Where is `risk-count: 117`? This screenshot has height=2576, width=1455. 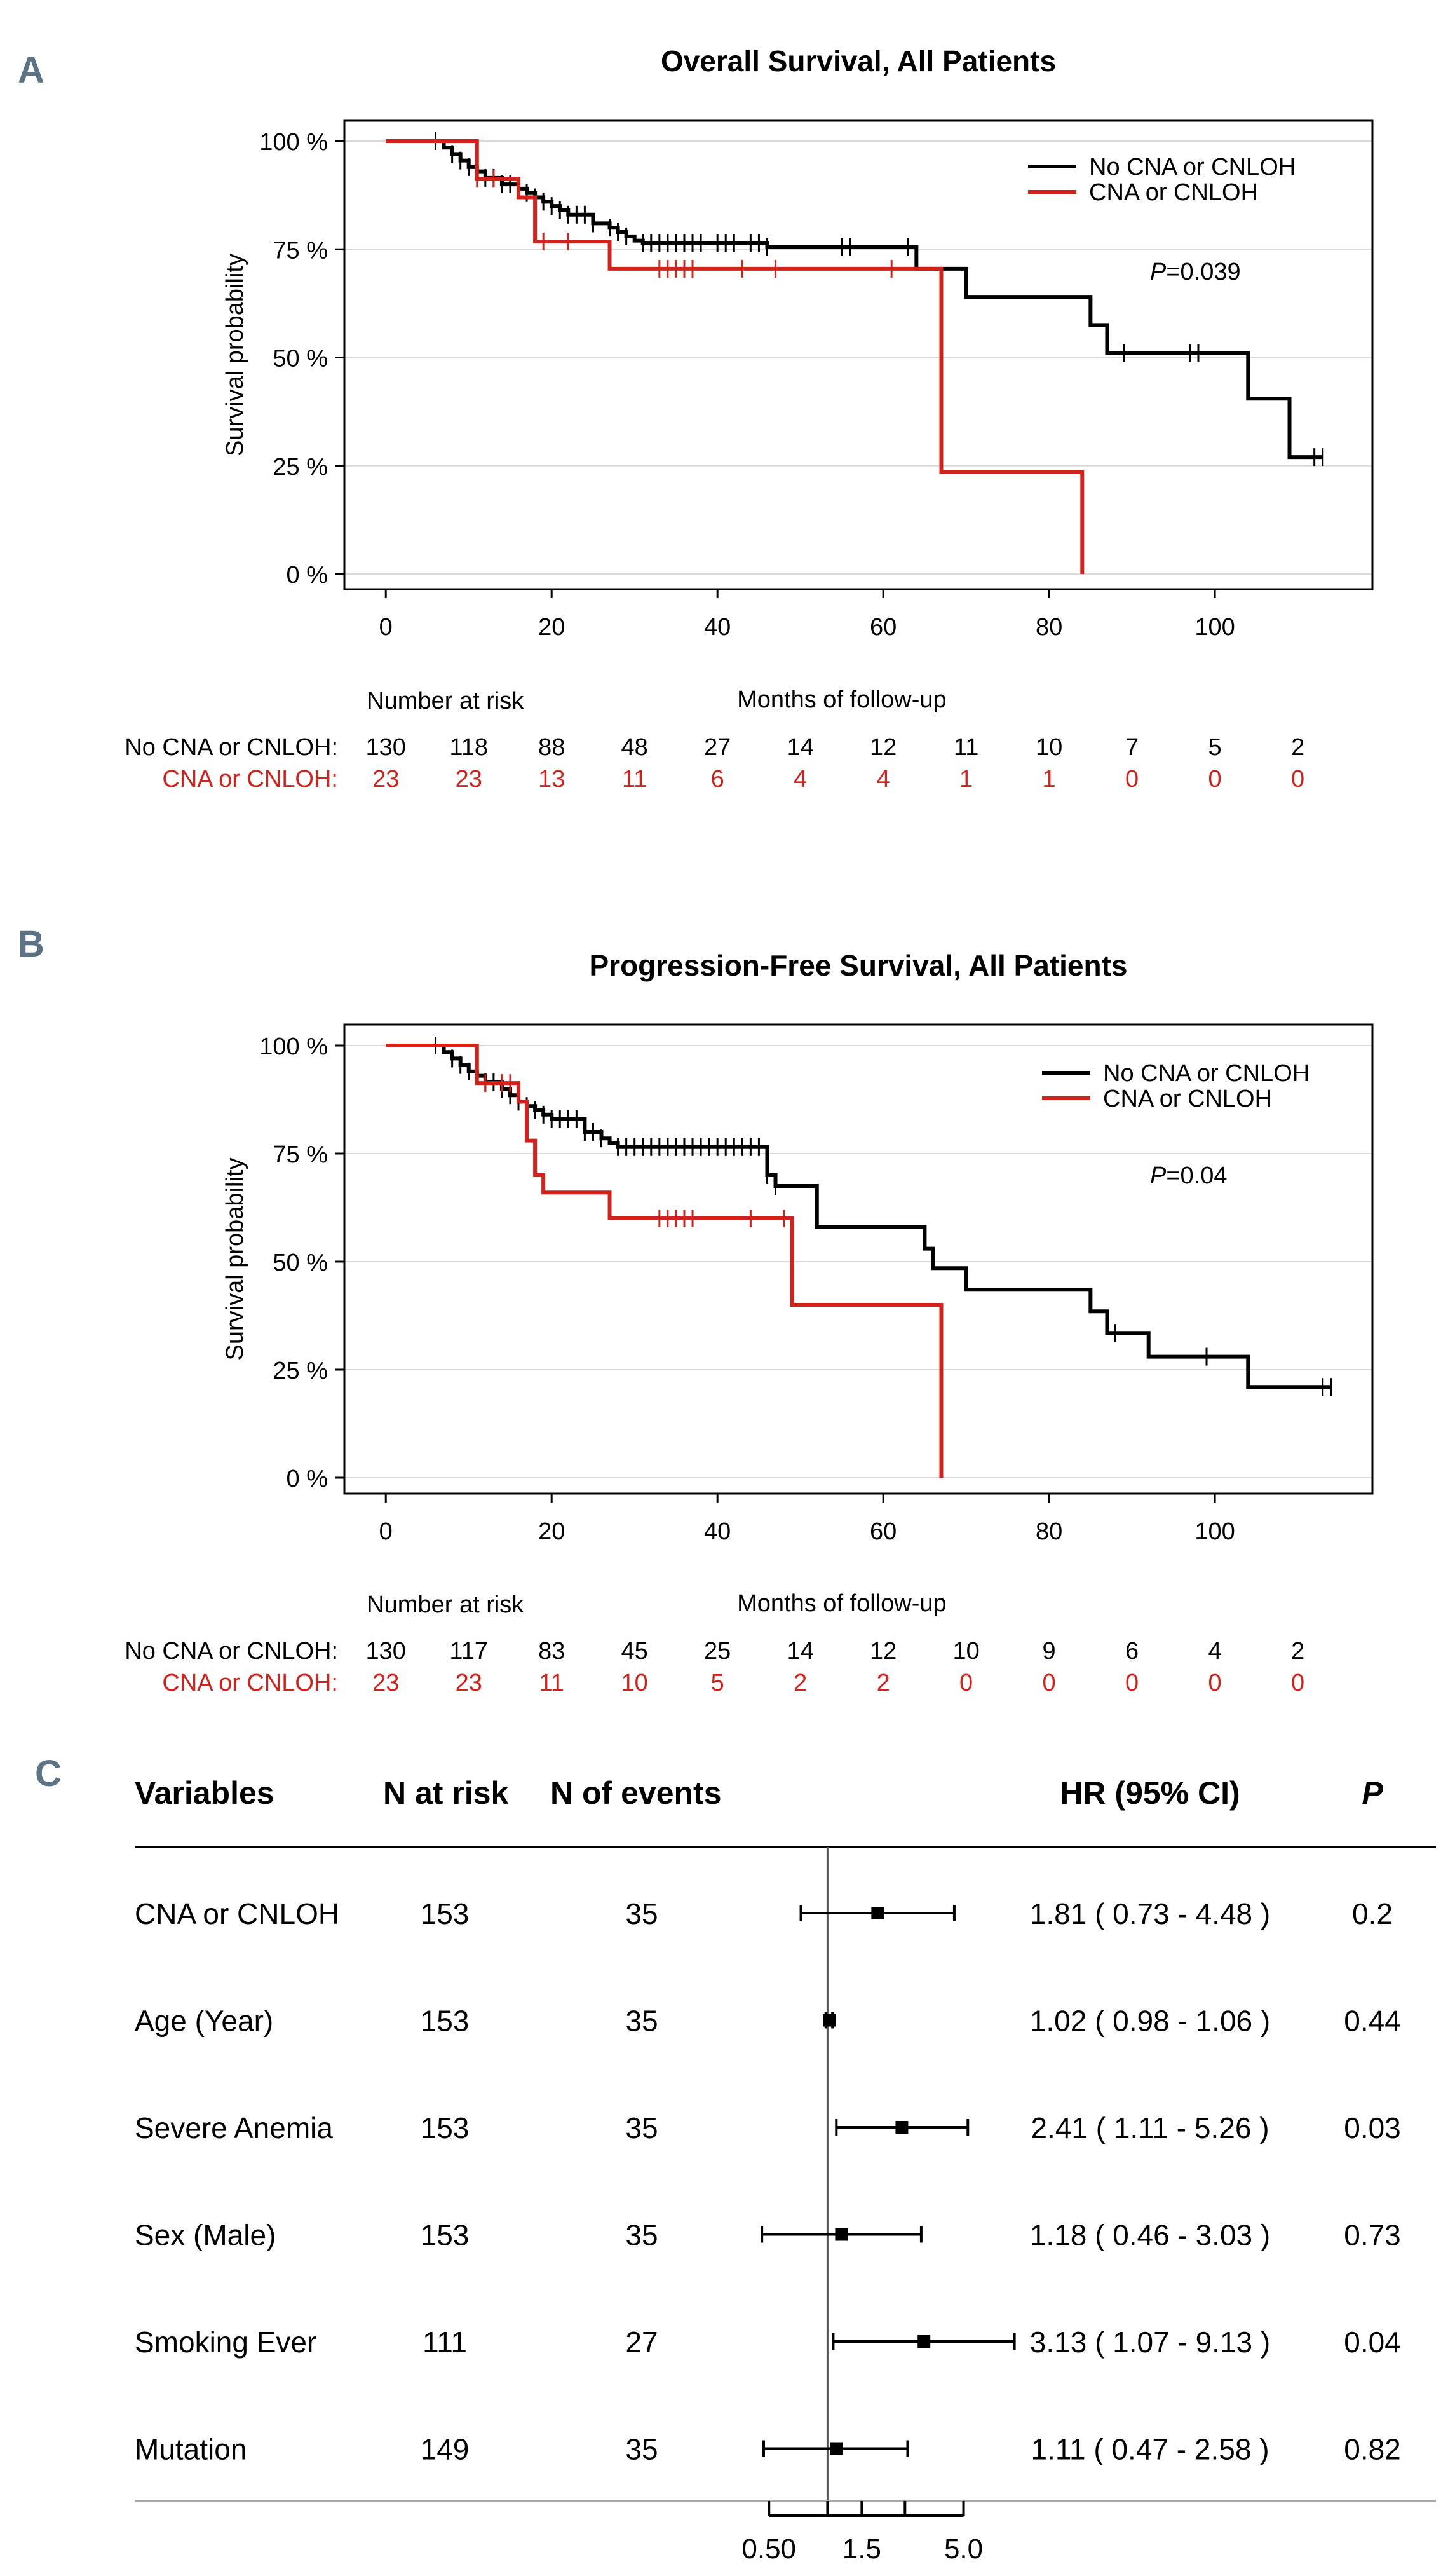
risk-count: 117 is located at coordinates (468, 1651).